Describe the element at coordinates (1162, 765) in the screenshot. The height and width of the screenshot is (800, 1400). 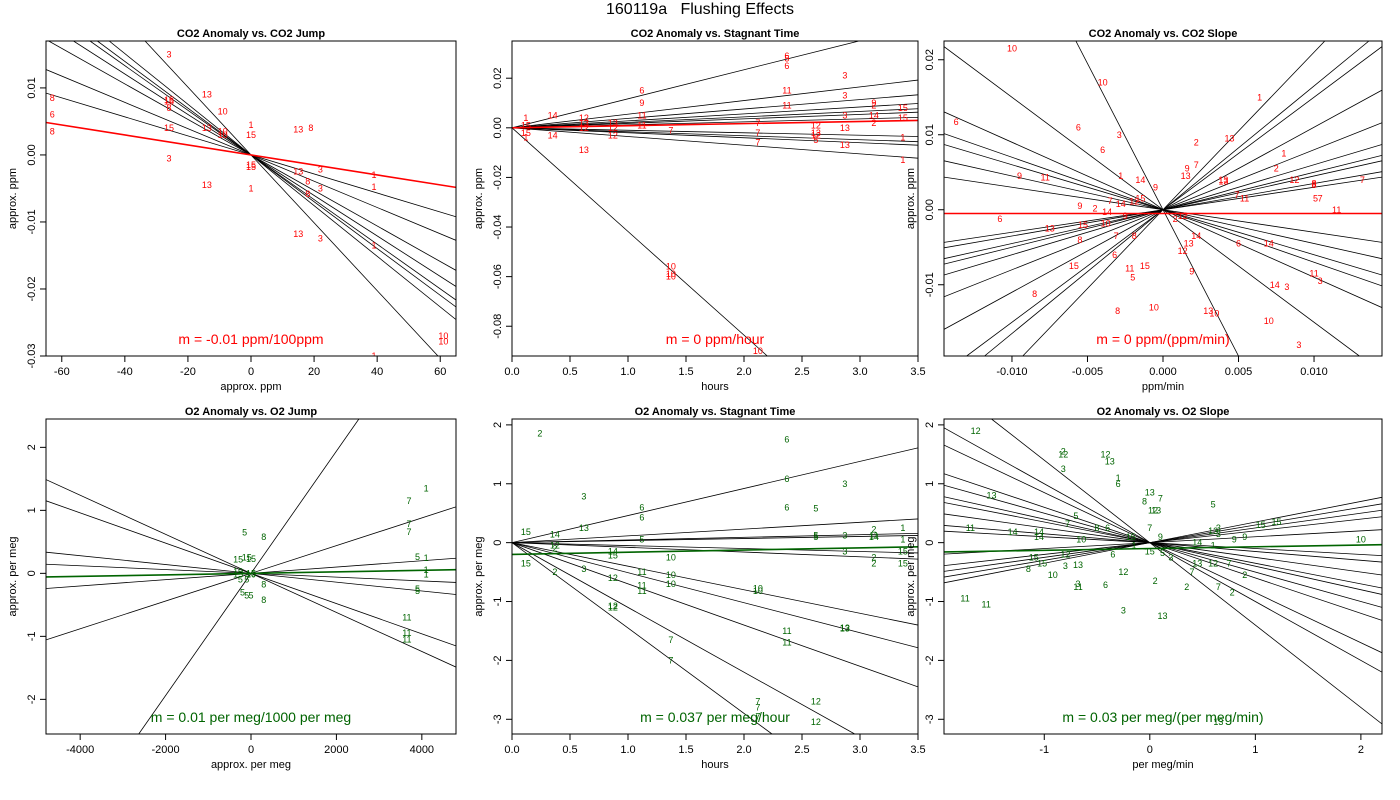
I see `x-axis-label: per meg/min` at that location.